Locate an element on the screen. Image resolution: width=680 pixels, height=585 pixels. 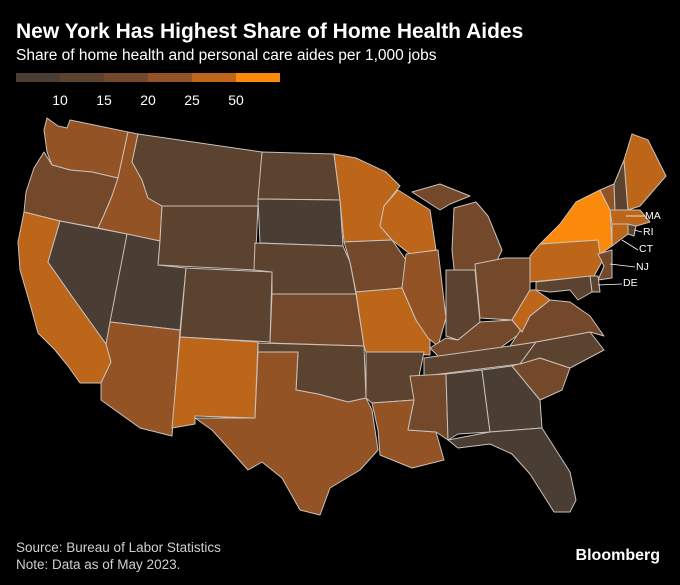
color-legend: 10 15 20 25 50 is located at coordinates (148, 93).